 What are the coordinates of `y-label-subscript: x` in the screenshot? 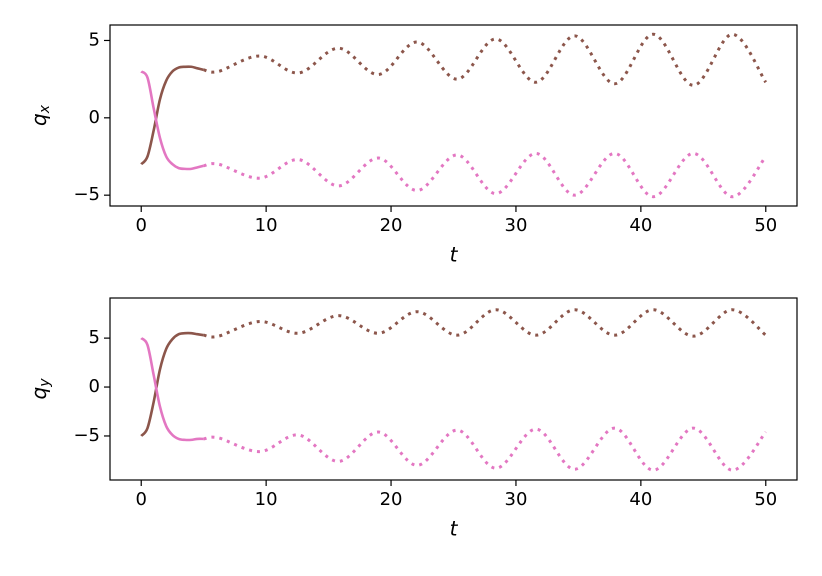 It's located at (45, 109).